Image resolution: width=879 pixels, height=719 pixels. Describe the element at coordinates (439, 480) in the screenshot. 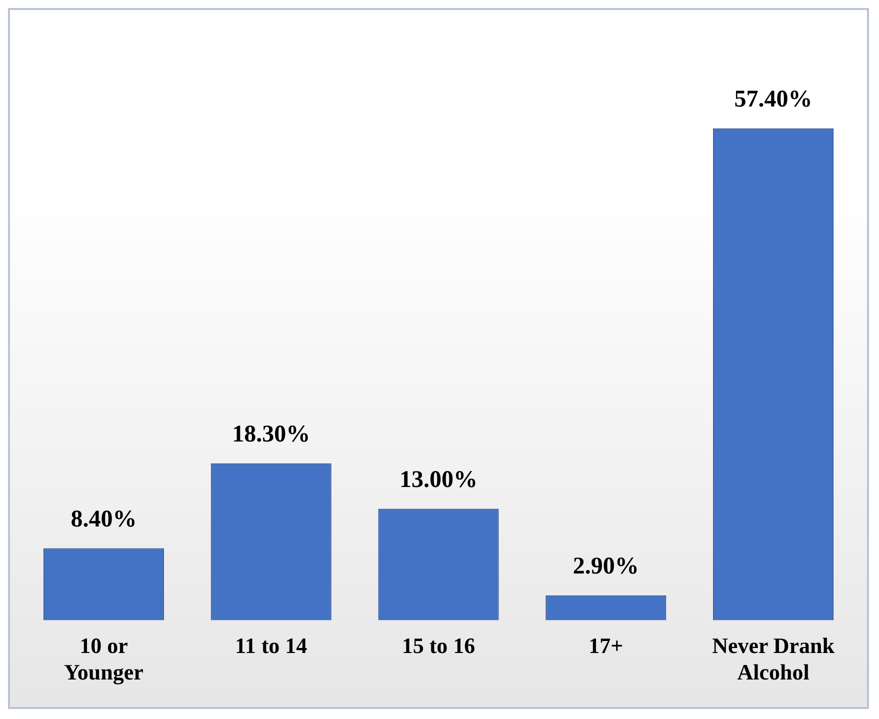

I see `data-label: 13.00%` at that location.